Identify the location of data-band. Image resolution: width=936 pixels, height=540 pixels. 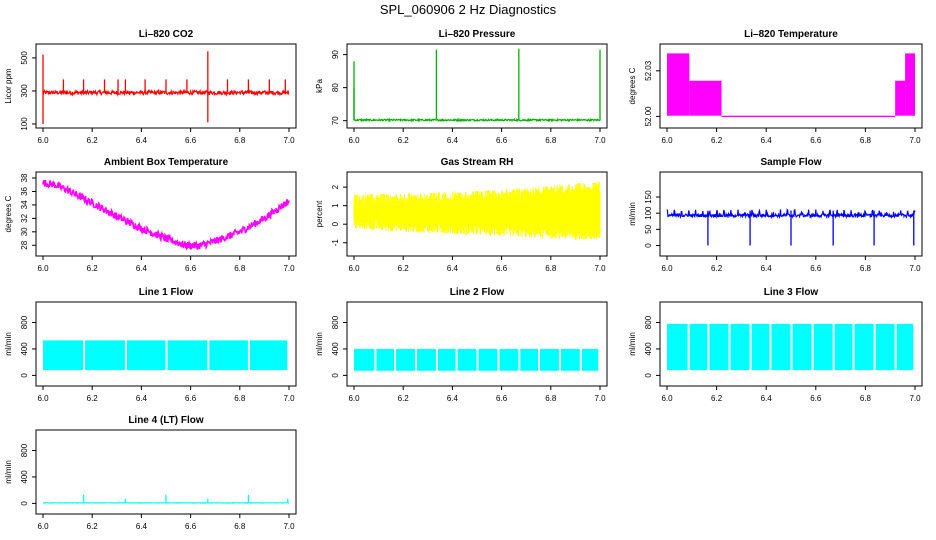
(477, 210).